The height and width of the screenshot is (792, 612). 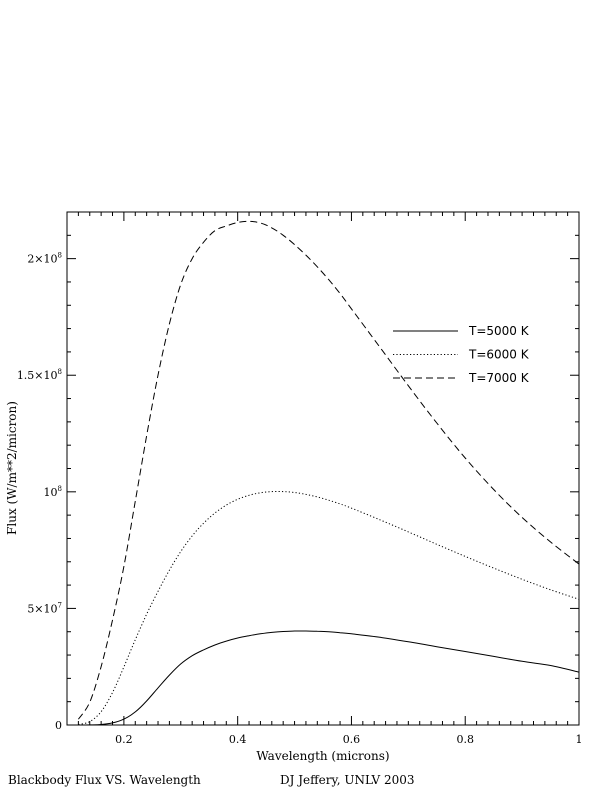 I want to click on x-tick-label: 0.6, so click(x=352, y=739).